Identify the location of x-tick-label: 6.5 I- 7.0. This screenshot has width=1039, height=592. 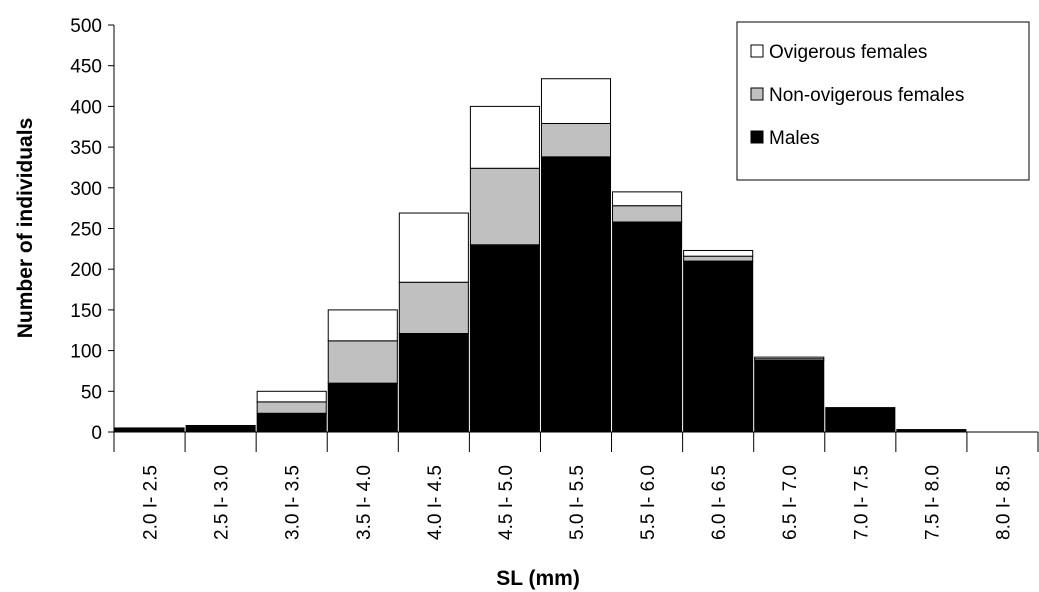
(790, 502).